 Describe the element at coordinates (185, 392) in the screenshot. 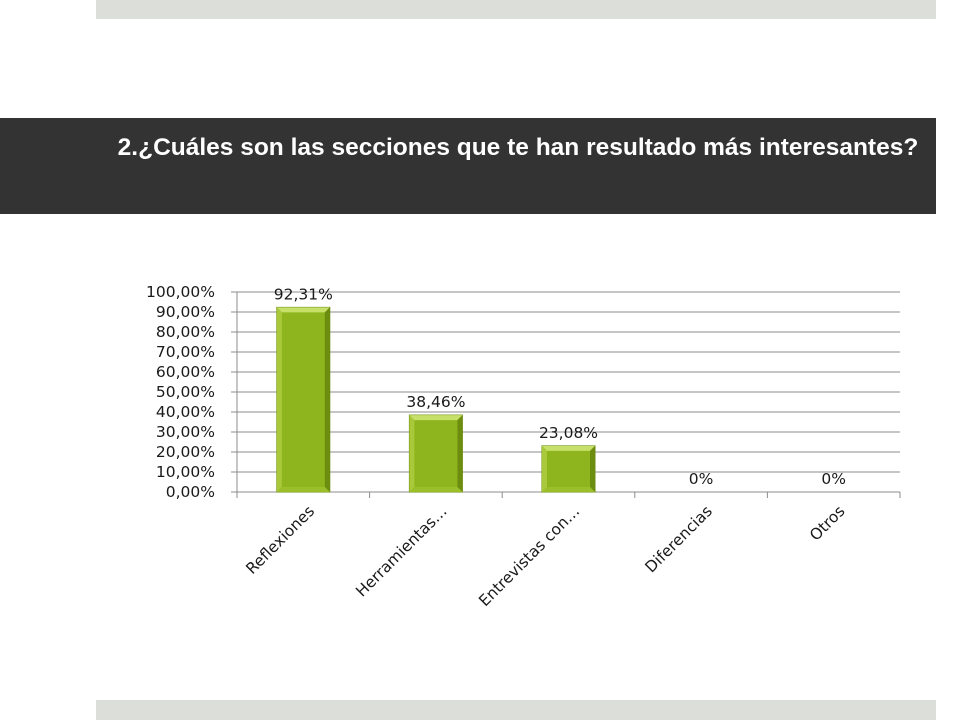

I see `y-tick-label: 50,00%` at that location.